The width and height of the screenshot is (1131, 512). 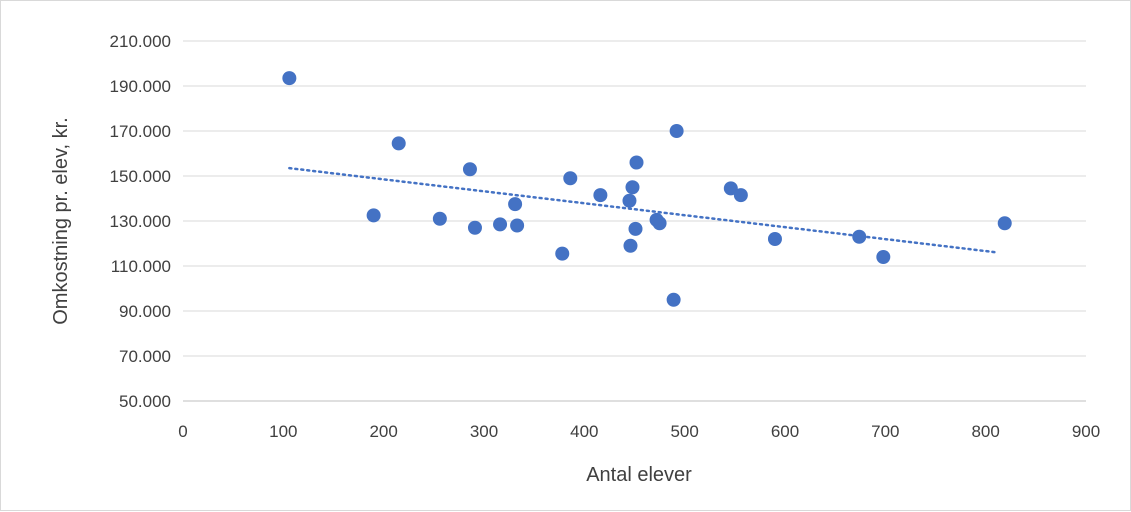 I want to click on y-axis-title: Omkostning pr. elev, kr., so click(x=61, y=221).